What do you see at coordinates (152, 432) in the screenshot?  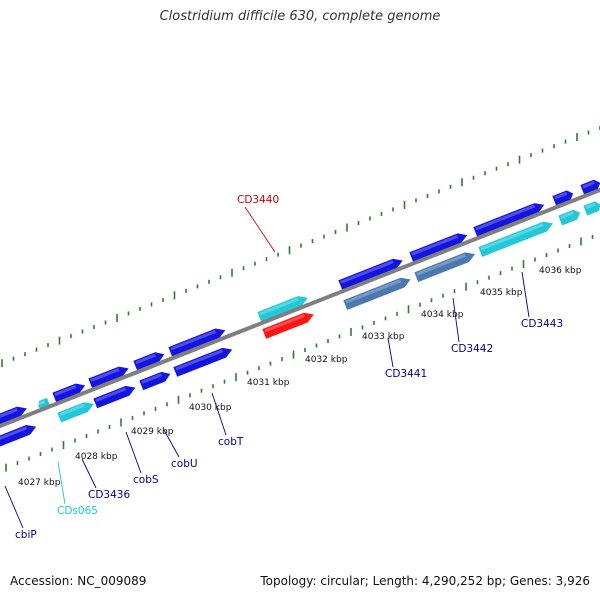 I see `kbp-label: 4029 kbp` at bounding box center [152, 432].